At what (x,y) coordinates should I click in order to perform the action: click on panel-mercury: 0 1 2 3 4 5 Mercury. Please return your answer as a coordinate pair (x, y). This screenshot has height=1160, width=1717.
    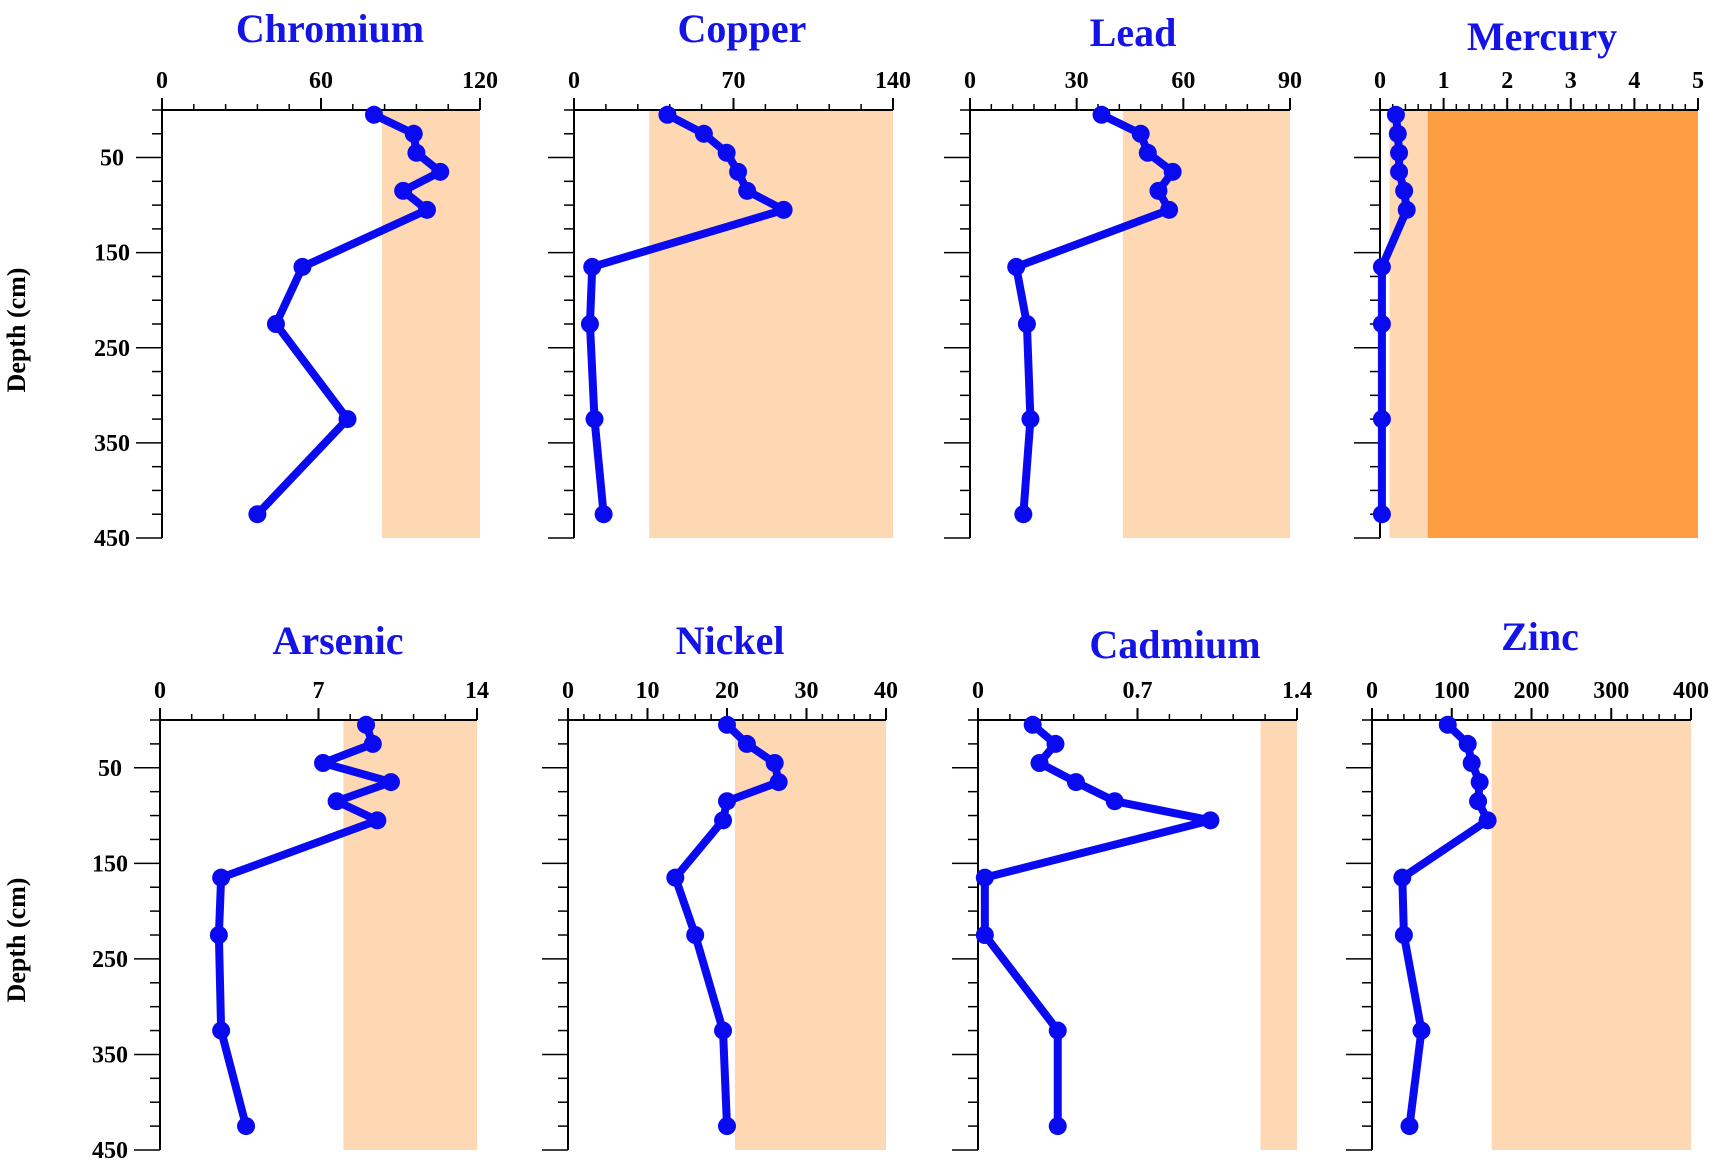
    Looking at the image, I should click on (1529, 276).